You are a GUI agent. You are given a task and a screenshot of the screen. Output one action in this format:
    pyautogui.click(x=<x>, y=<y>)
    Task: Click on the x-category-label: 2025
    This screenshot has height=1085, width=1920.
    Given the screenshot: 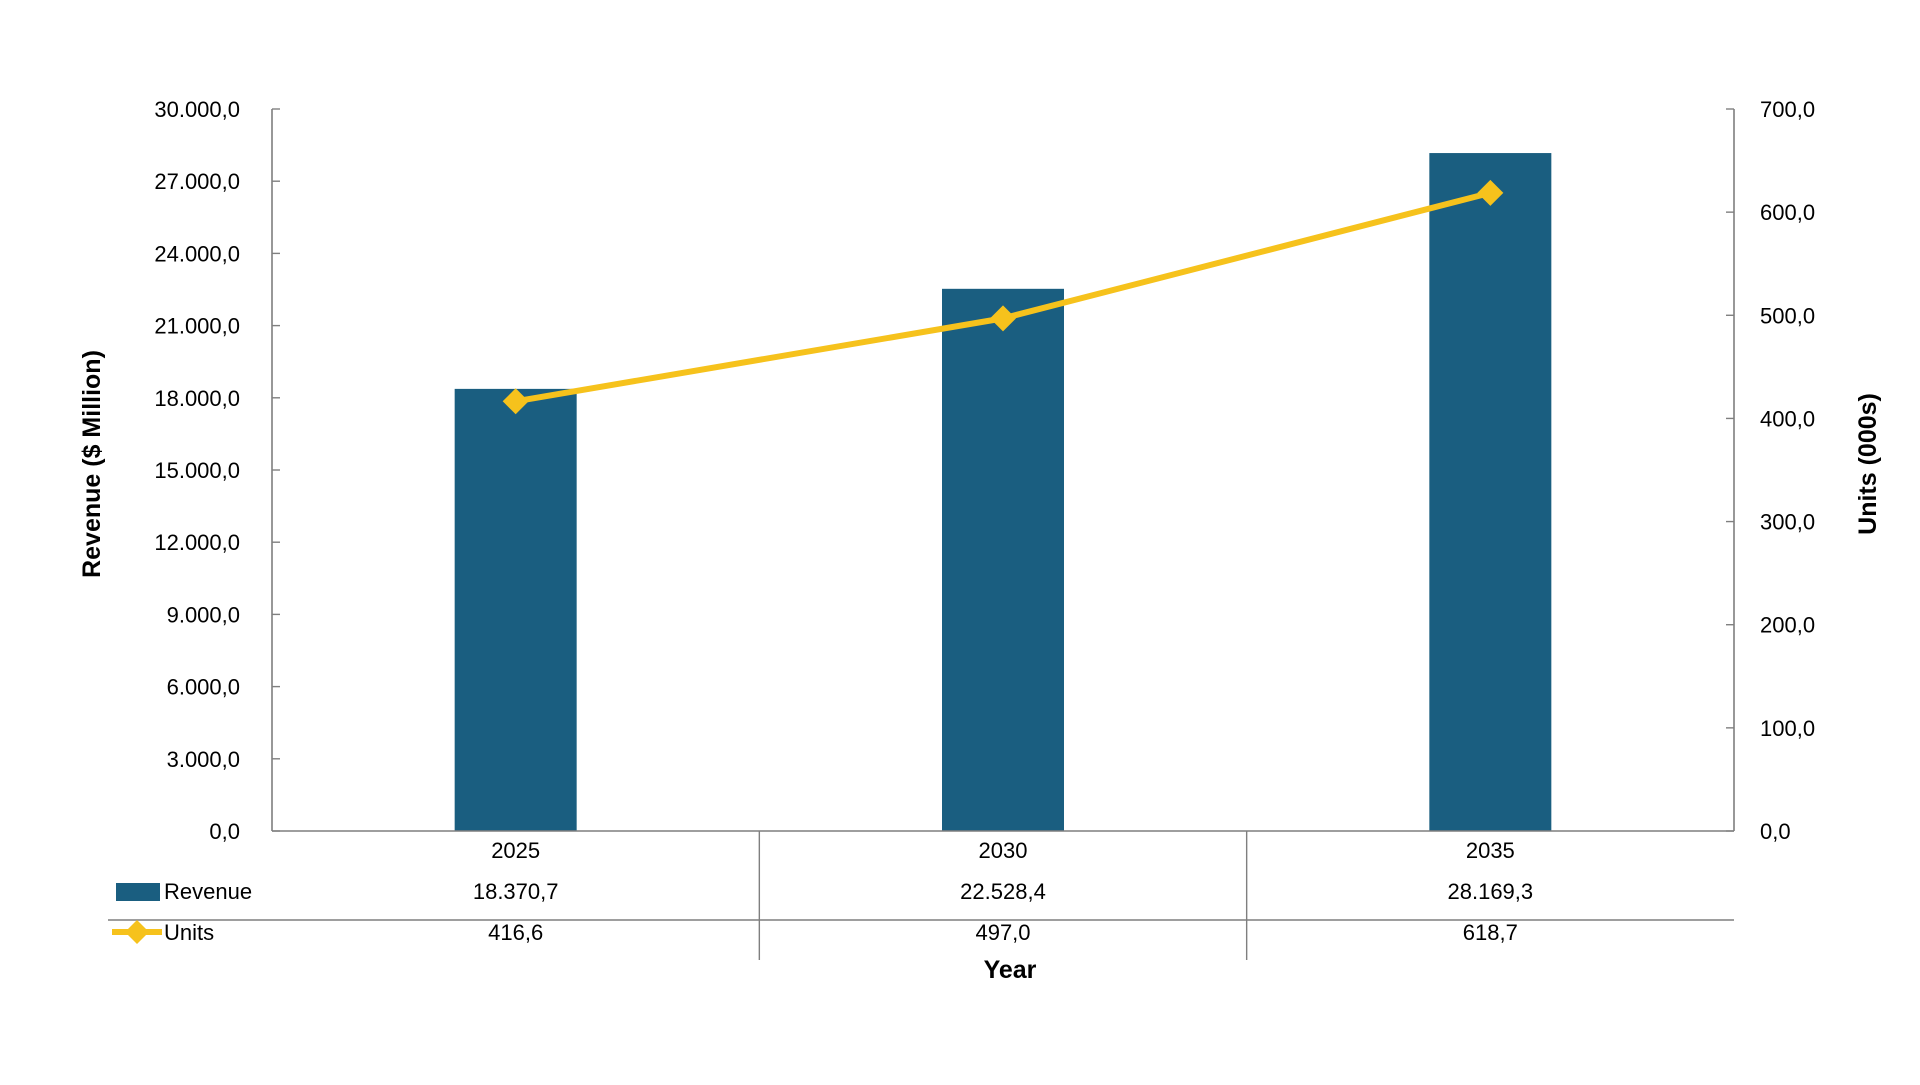 What is the action you would take?
    pyautogui.click(x=515, y=850)
    